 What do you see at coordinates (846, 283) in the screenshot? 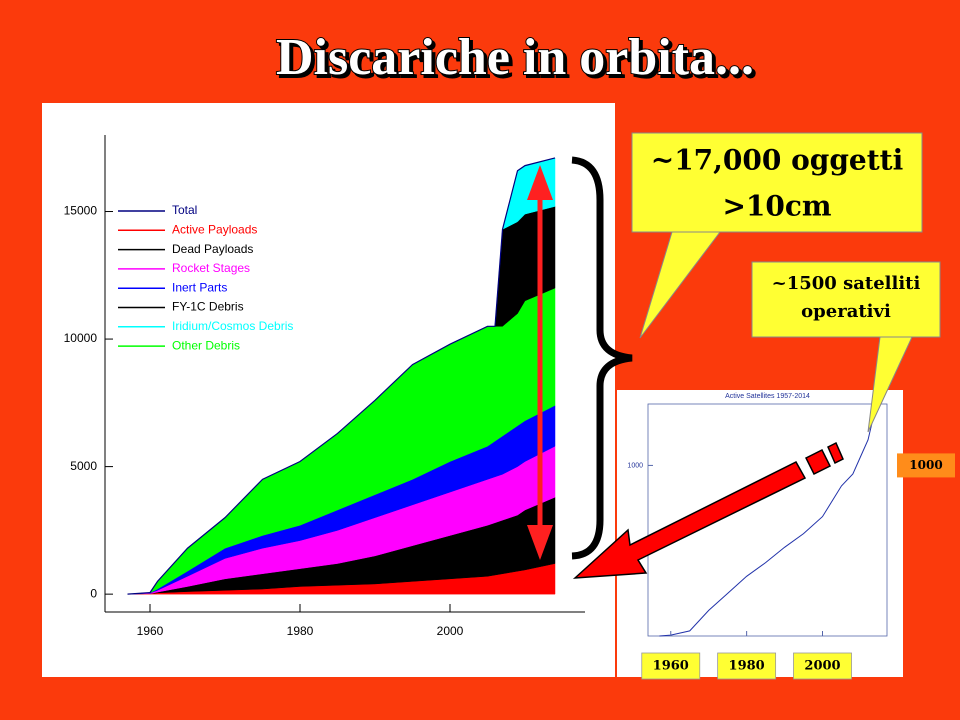
I see `callout-text: ~1500 satelliti` at bounding box center [846, 283].